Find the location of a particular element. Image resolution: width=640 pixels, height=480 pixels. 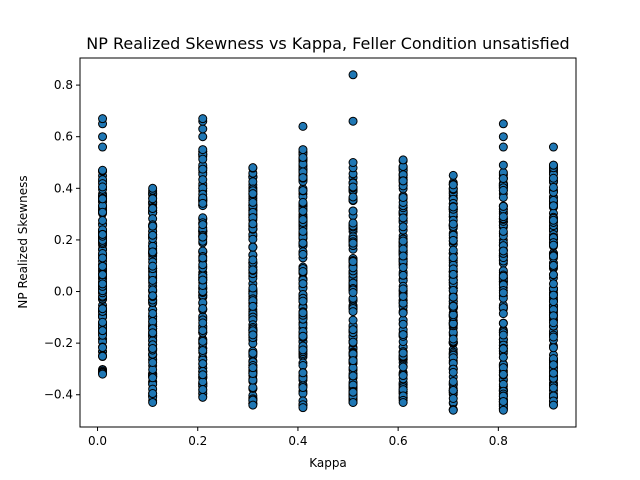

x-tick-label: 0.0 is located at coordinates (97, 441).